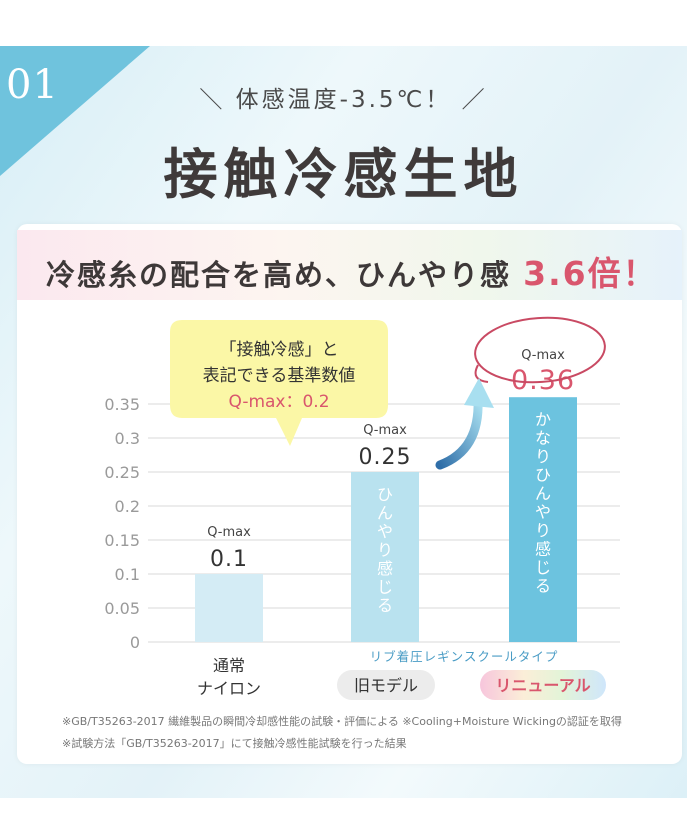 This screenshot has width=687, height=825. I want to click on category-label: 旧モデル, so click(386, 685).